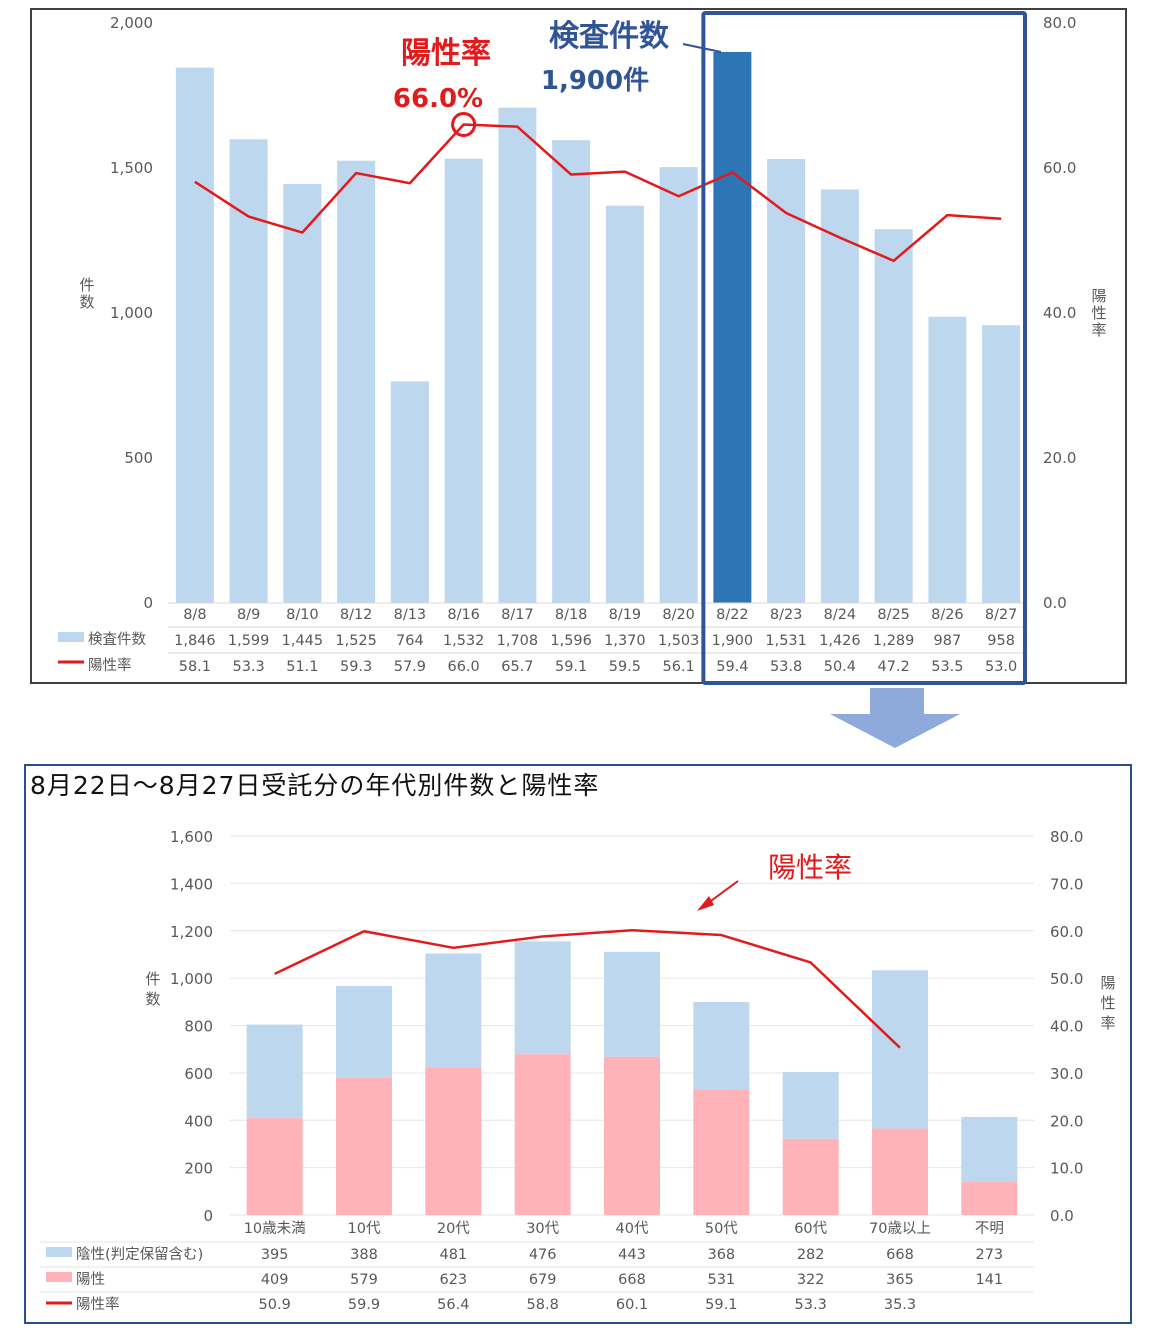  Describe the element at coordinates (518, 641) in the screenshot. I see `table-cell-count: 1,708` at that location.